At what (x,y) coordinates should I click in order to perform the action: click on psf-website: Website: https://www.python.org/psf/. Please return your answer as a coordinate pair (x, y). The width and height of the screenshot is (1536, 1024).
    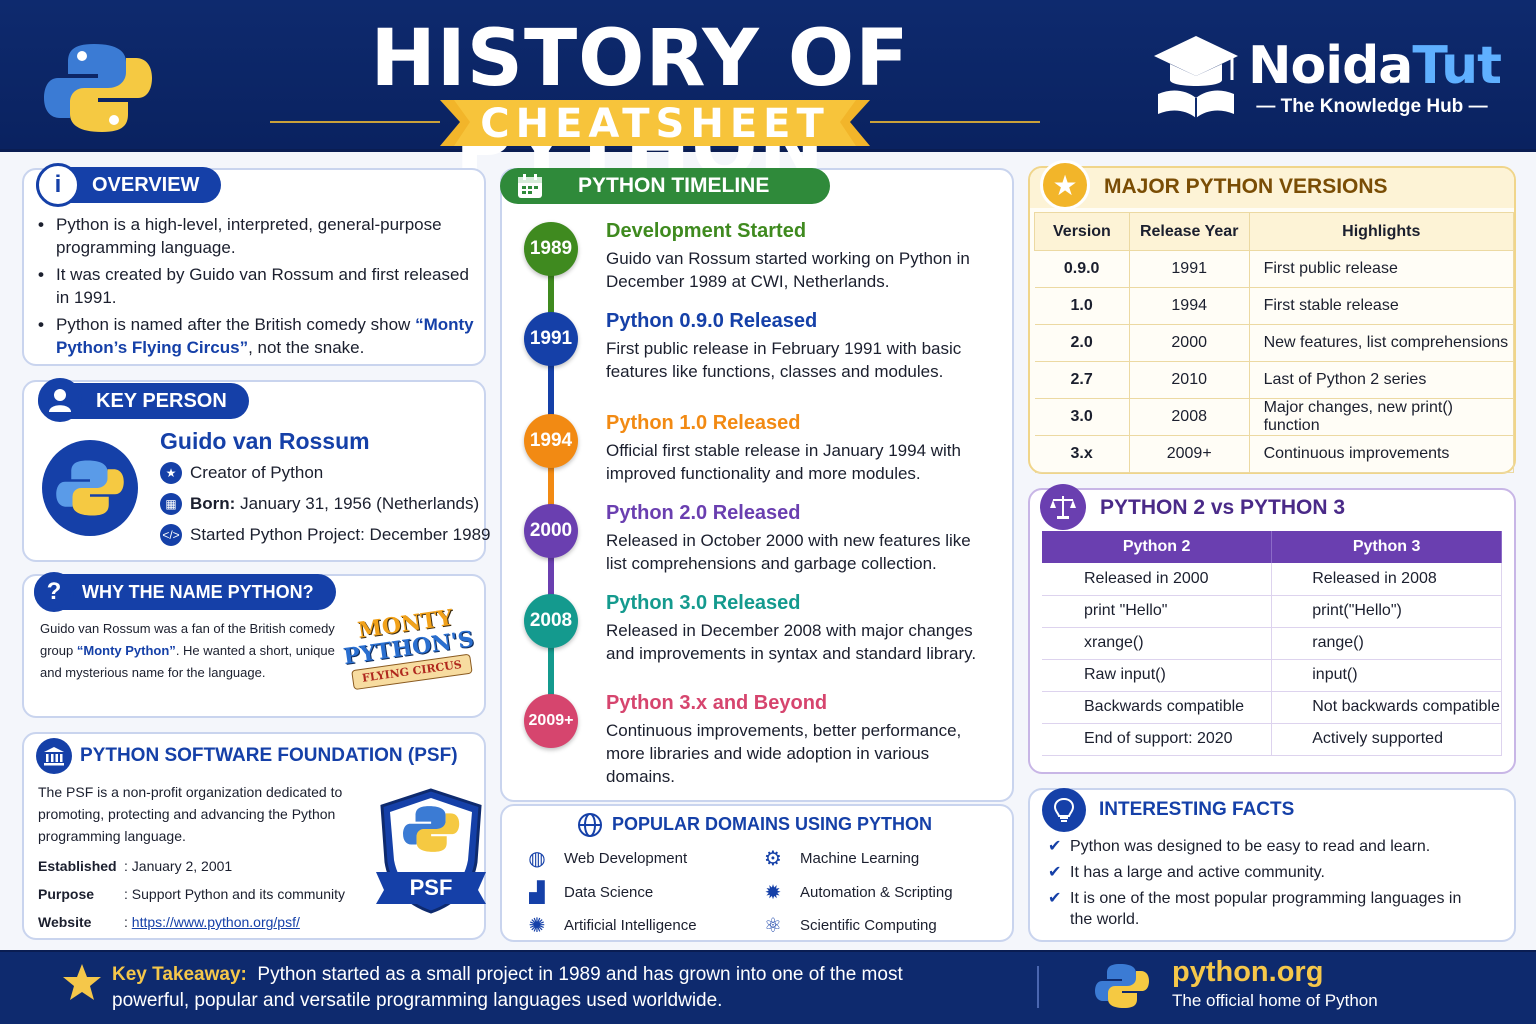
    Looking at the image, I should click on (169, 922).